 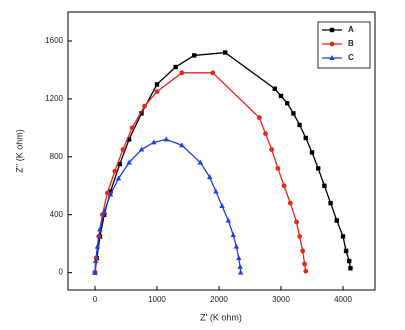 I want to click on y-tick-label: 800, so click(x=57, y=156).